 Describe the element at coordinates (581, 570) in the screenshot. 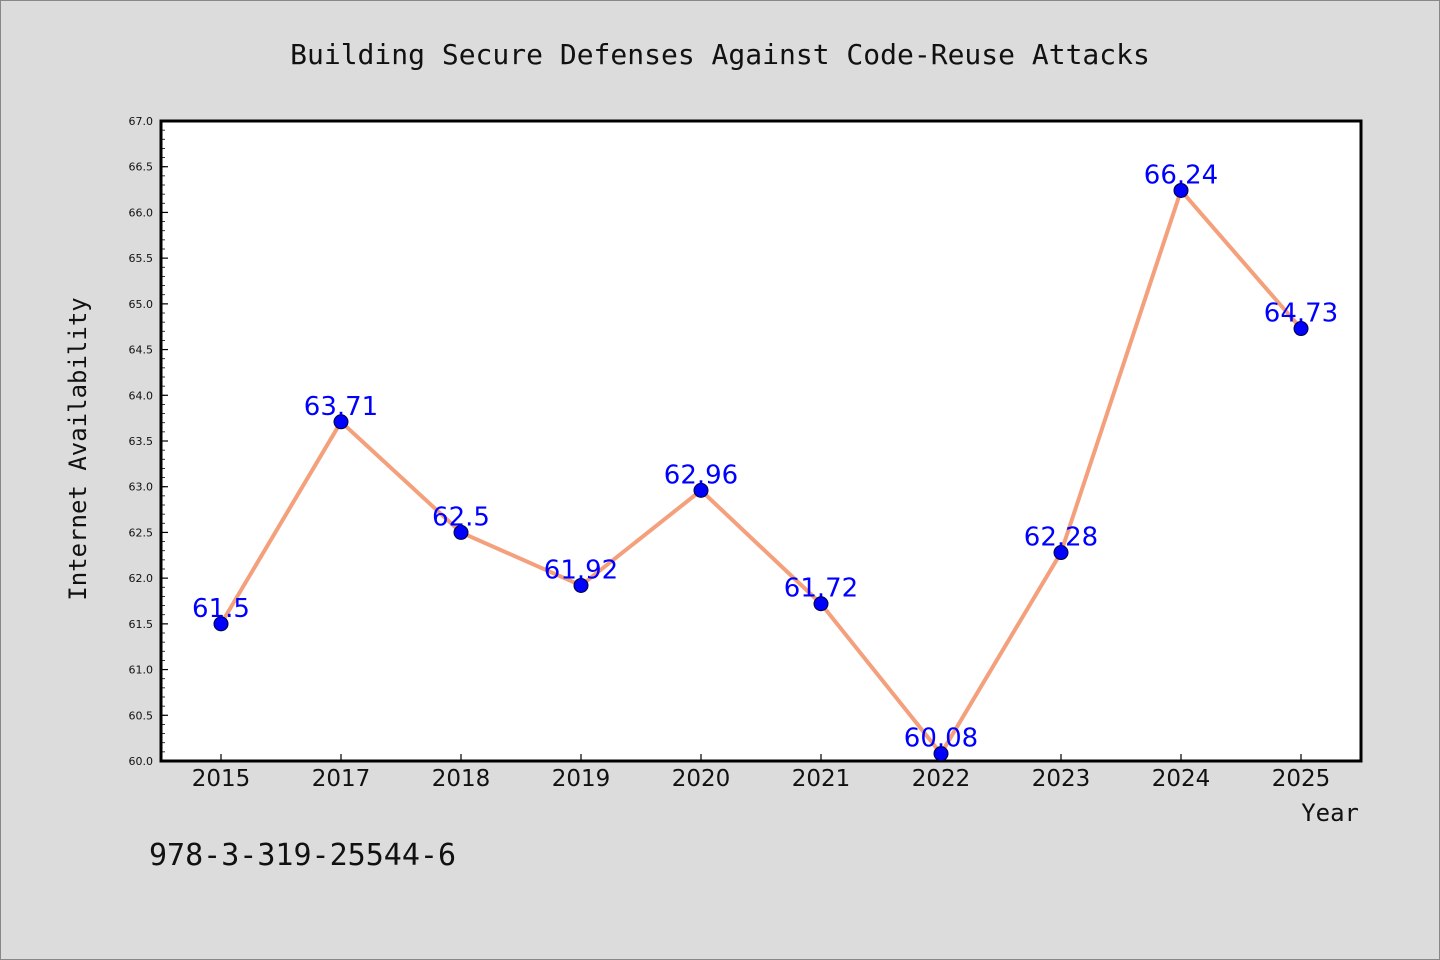

I see `data-label: 61.92` at that location.